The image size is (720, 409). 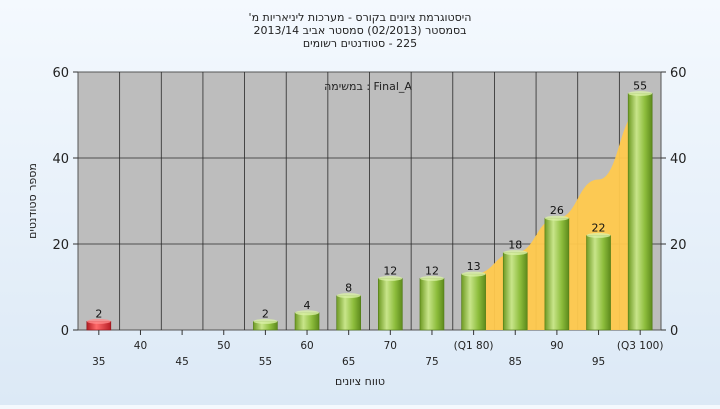 I want to click on x-tick-label: 55, so click(x=265, y=362).